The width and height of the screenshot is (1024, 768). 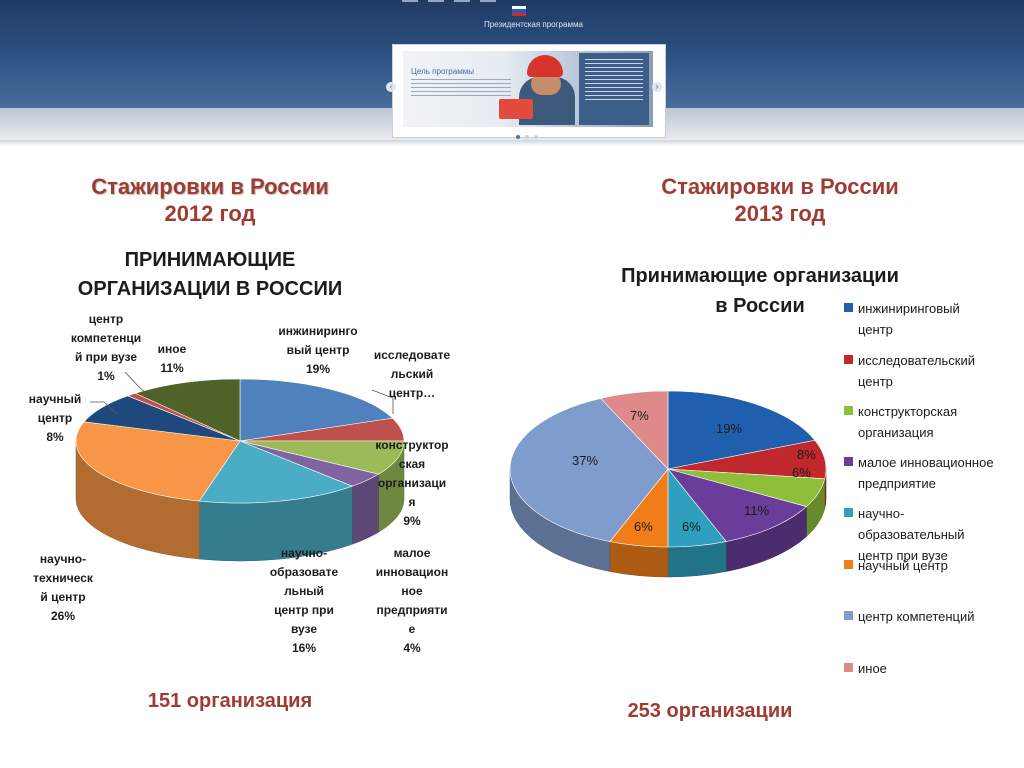 I want to click on label-line: льный, so click(x=304, y=591).